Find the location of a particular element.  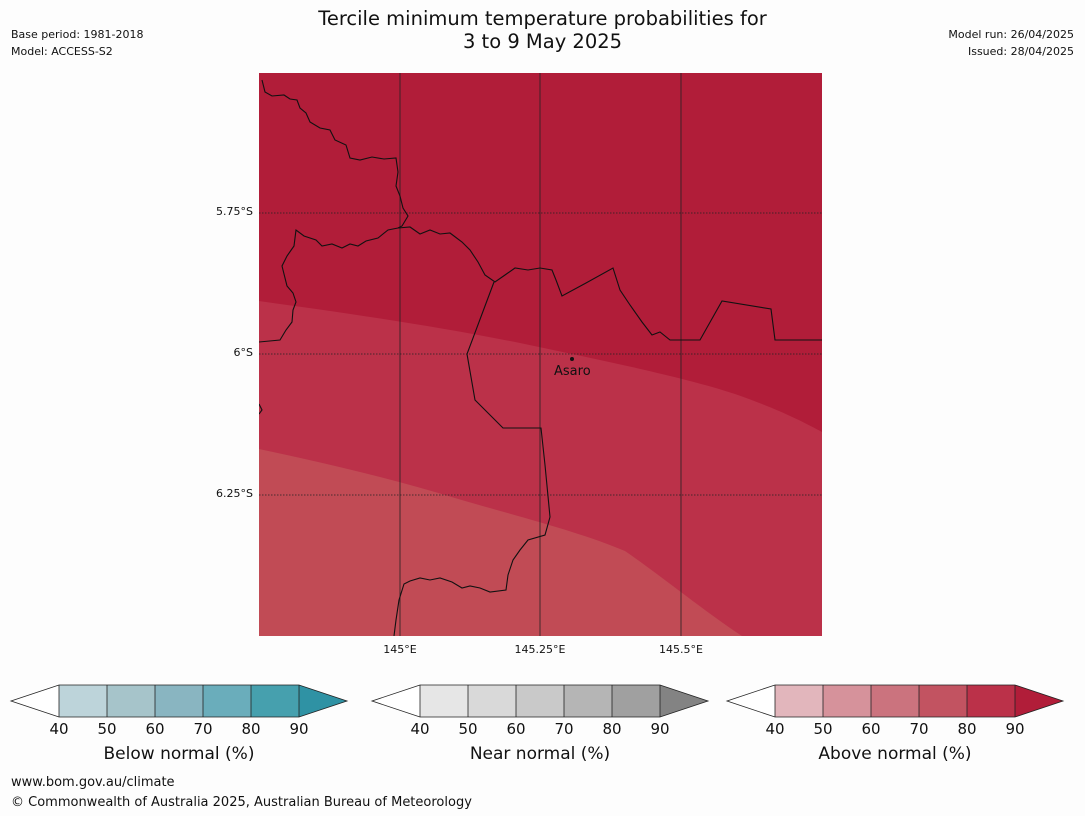

legend-above-normal: 40 50 60 70 80 90 Above normal (%) is located at coordinates (895, 724).